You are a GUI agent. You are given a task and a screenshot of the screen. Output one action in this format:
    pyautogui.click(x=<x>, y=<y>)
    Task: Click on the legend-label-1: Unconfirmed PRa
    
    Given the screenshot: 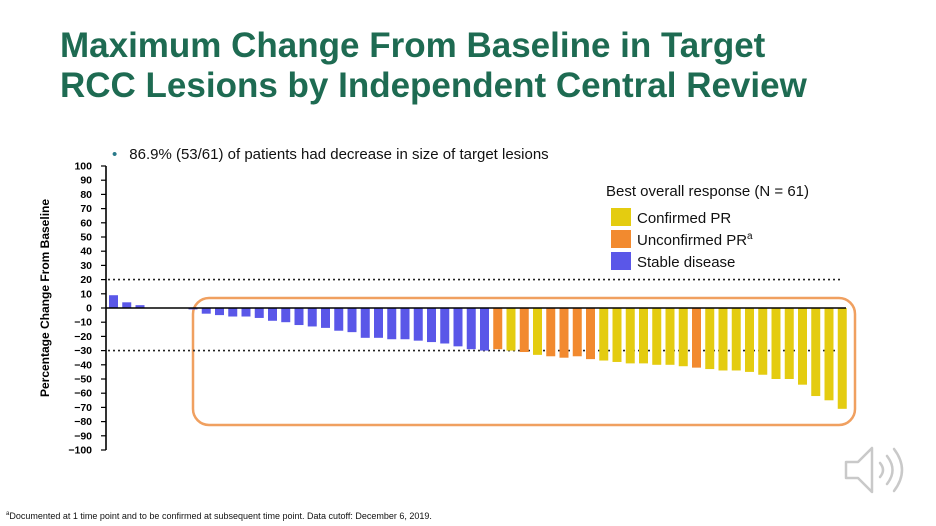 What is the action you would take?
    pyautogui.click(x=695, y=240)
    